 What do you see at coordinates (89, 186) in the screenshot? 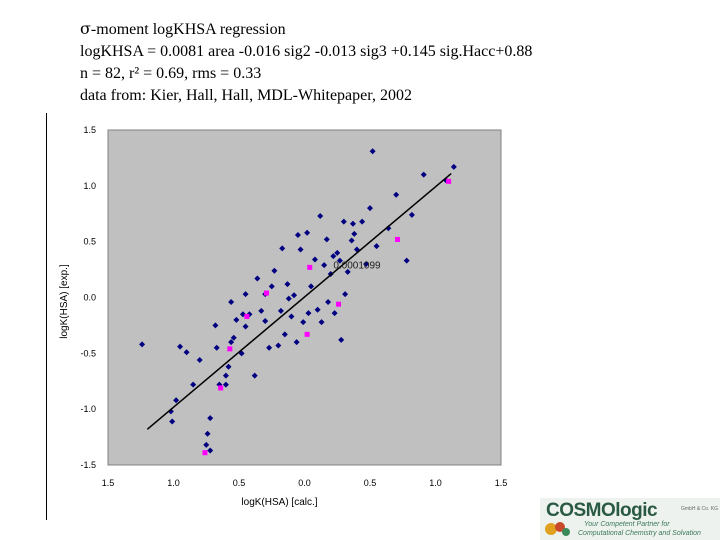
I see `y-tick-label: 1.0` at bounding box center [89, 186].